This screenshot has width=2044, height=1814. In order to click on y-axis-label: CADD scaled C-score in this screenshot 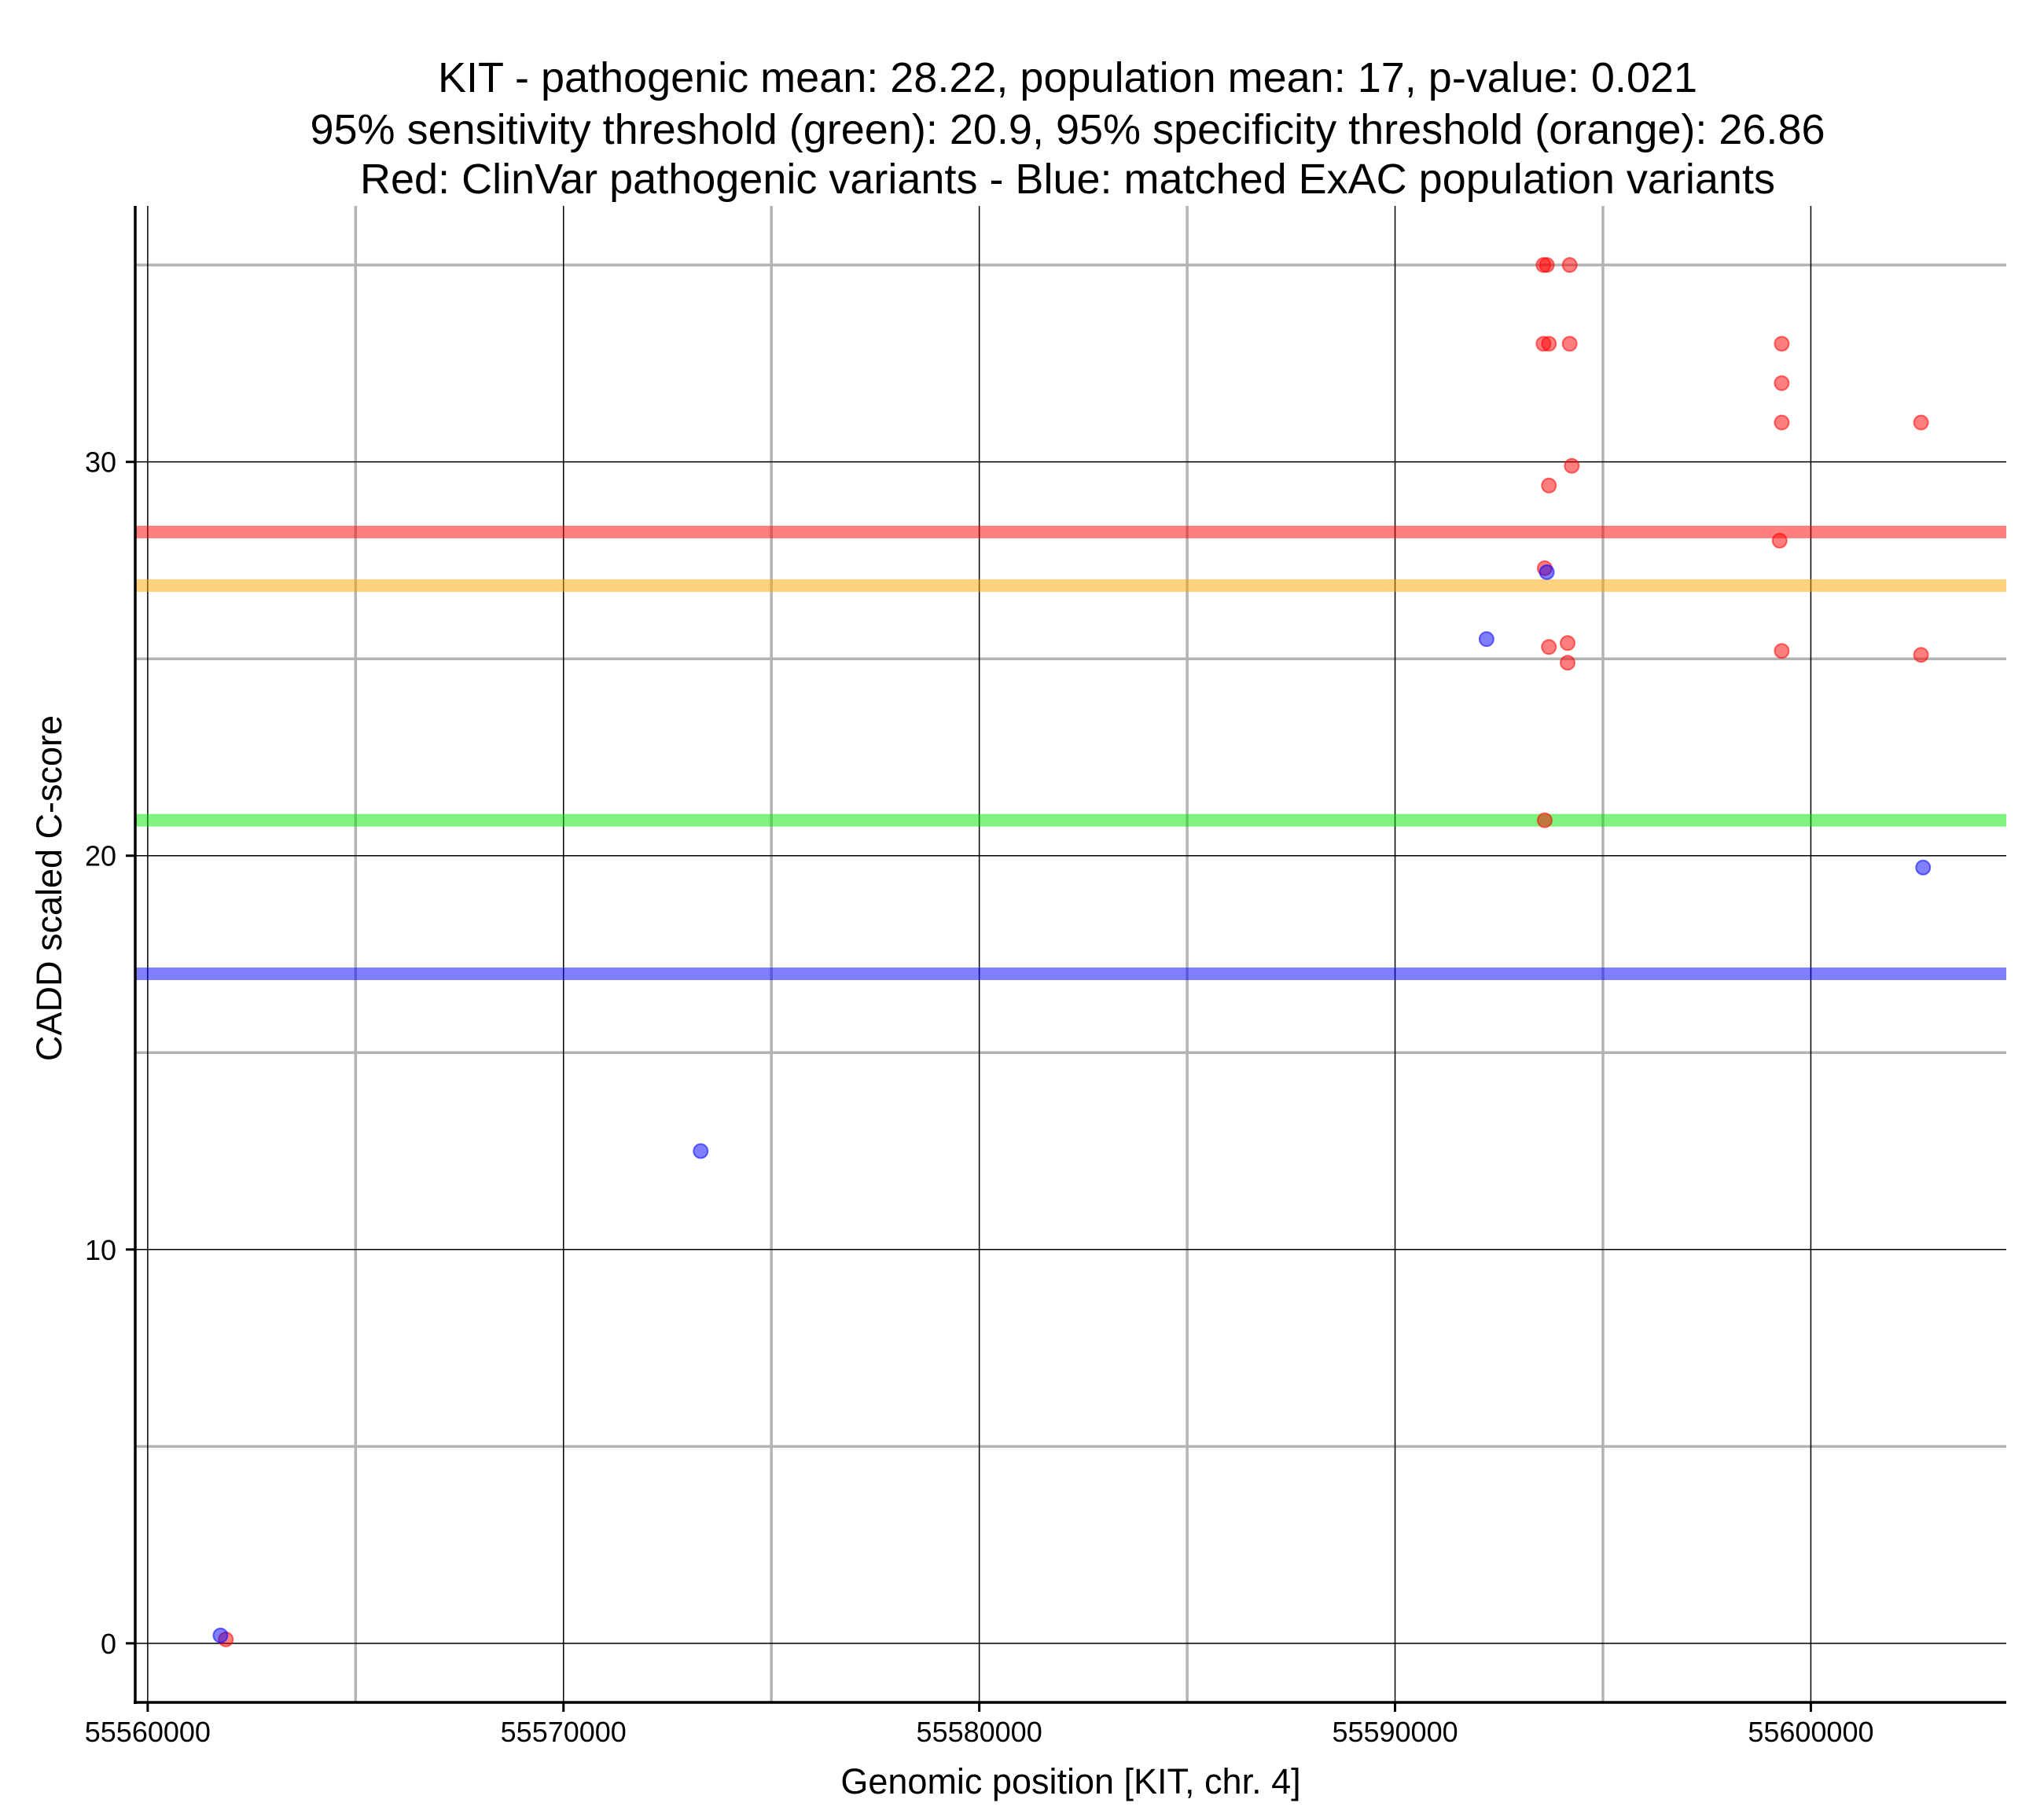, I will do `click(49, 888)`.